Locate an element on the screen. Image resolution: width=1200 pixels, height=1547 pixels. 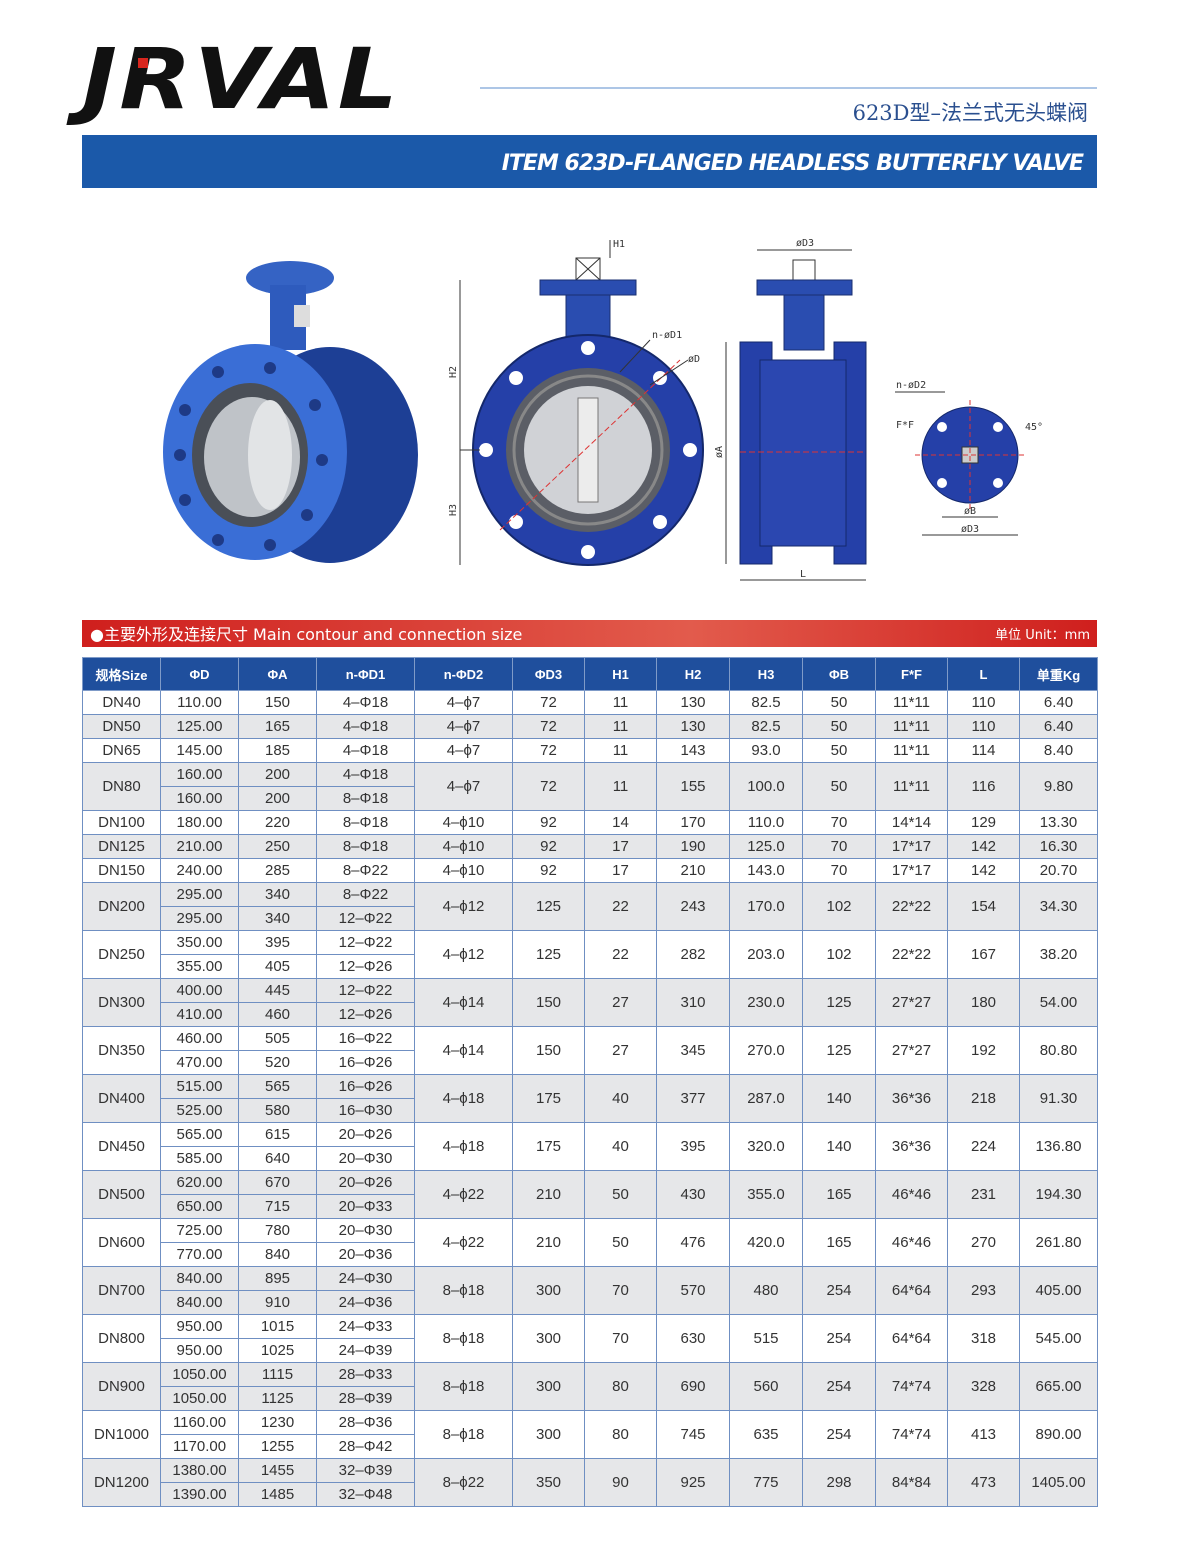
dim-label: n-øD2 is located at coordinates (911, 385).